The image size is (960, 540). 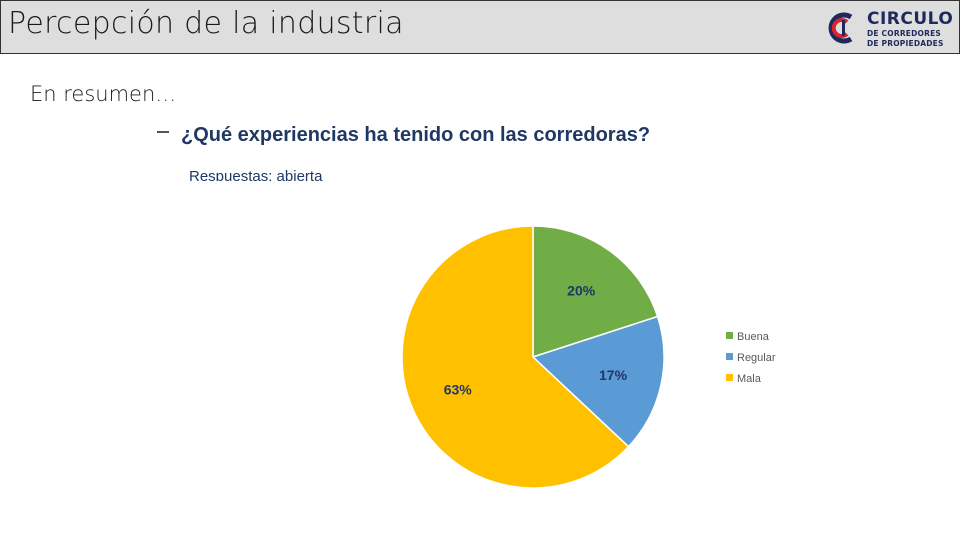 I want to click on brand-logo: CIRCULO DE CORREDORES DE PROPIEDADES, so click(x=891, y=29).